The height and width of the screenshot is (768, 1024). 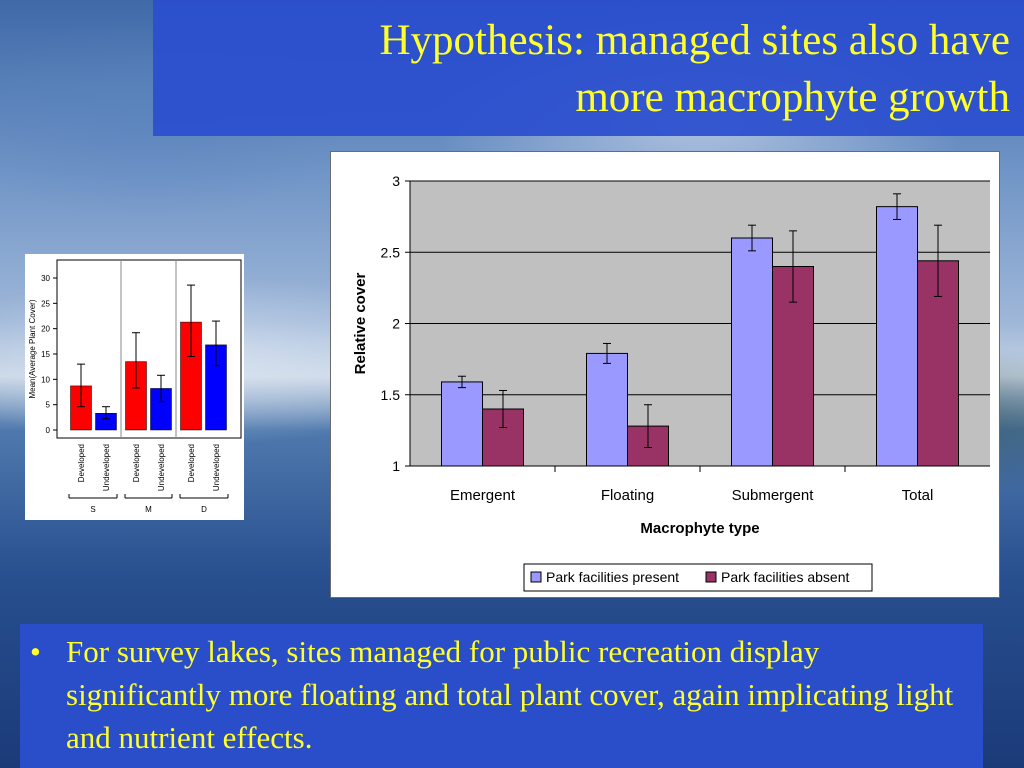 I want to click on x-tick-label: Submergent, so click(x=773, y=495).